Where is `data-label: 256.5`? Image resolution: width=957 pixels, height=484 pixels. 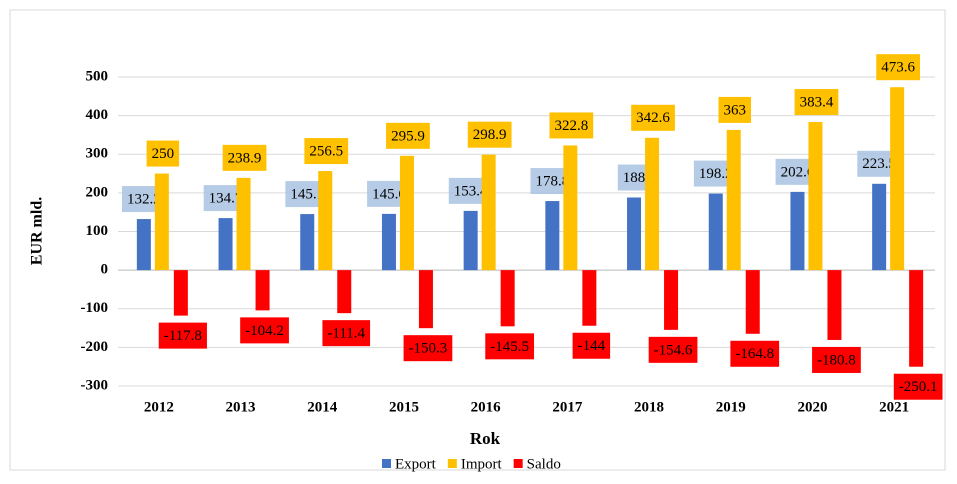 data-label: 256.5 is located at coordinates (326, 151).